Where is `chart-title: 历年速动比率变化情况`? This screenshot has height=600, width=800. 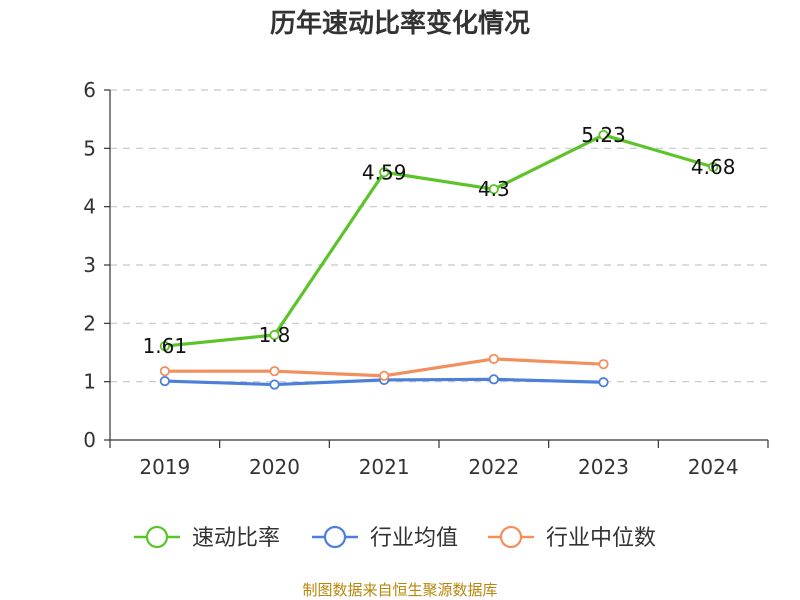
chart-title: 历年速动比率变化情况 is located at coordinates (400, 23).